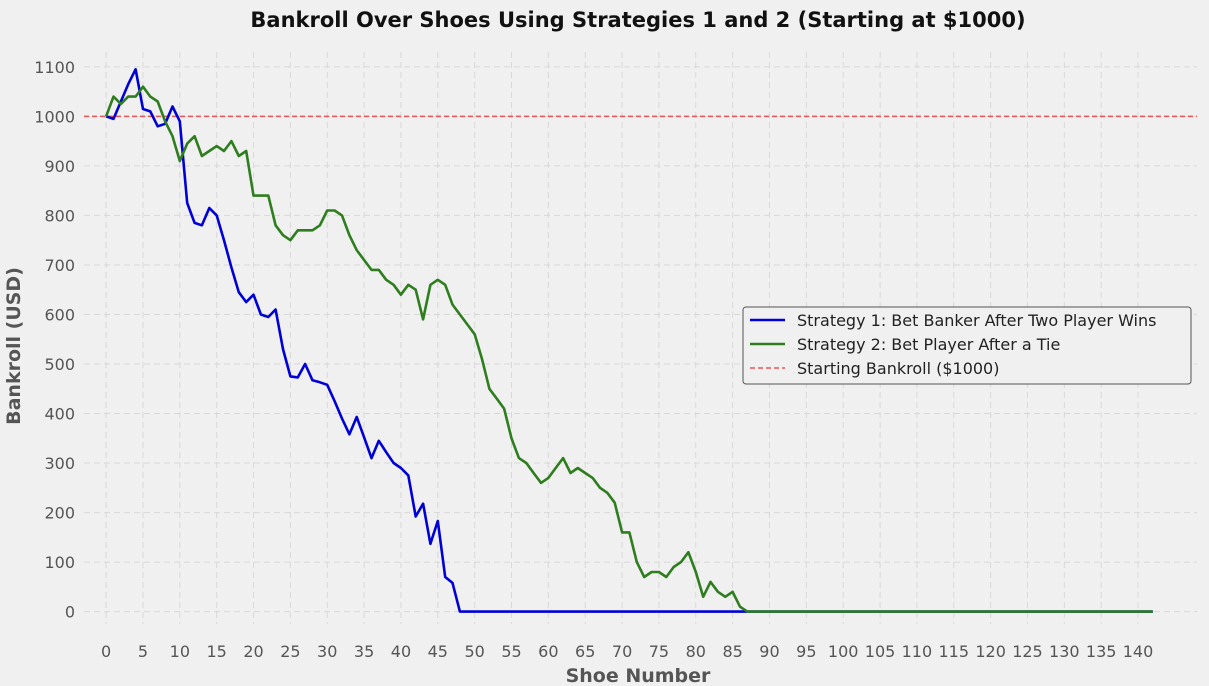 This screenshot has width=1209, height=686. Describe the element at coordinates (59, 364) in the screenshot. I see `y-tick-label: 500` at that location.